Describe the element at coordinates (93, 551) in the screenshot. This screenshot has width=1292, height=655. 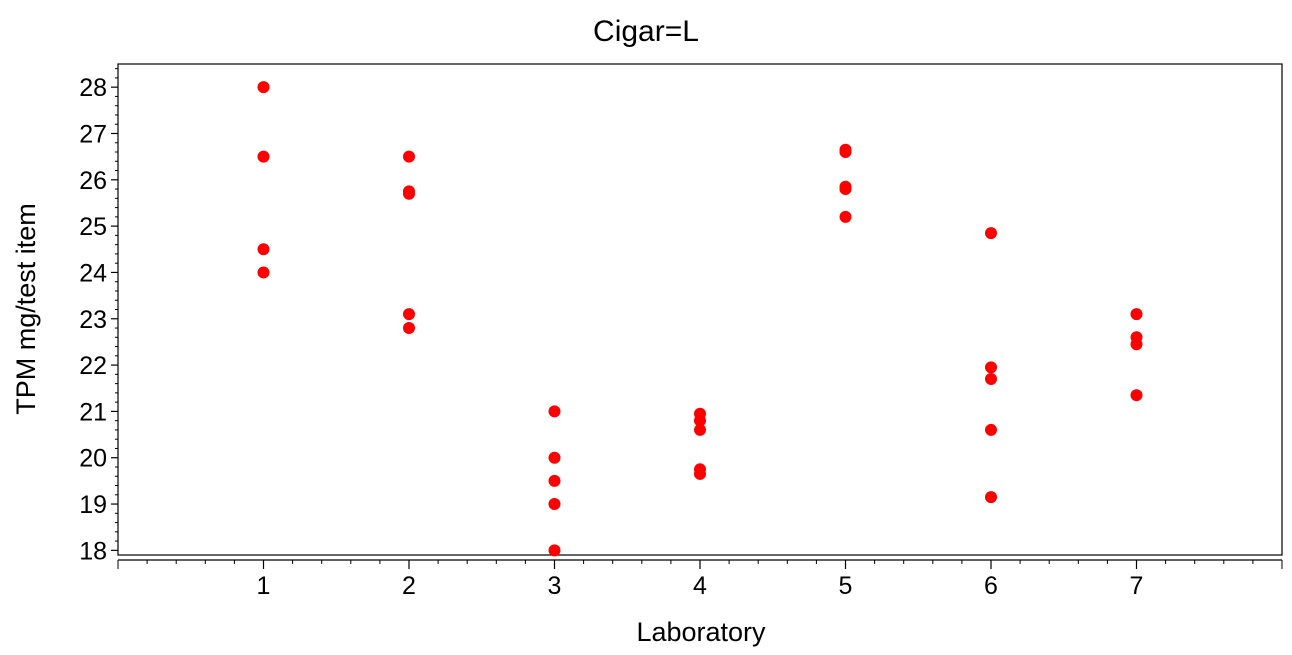
I see `y-tick-label: 18` at that location.